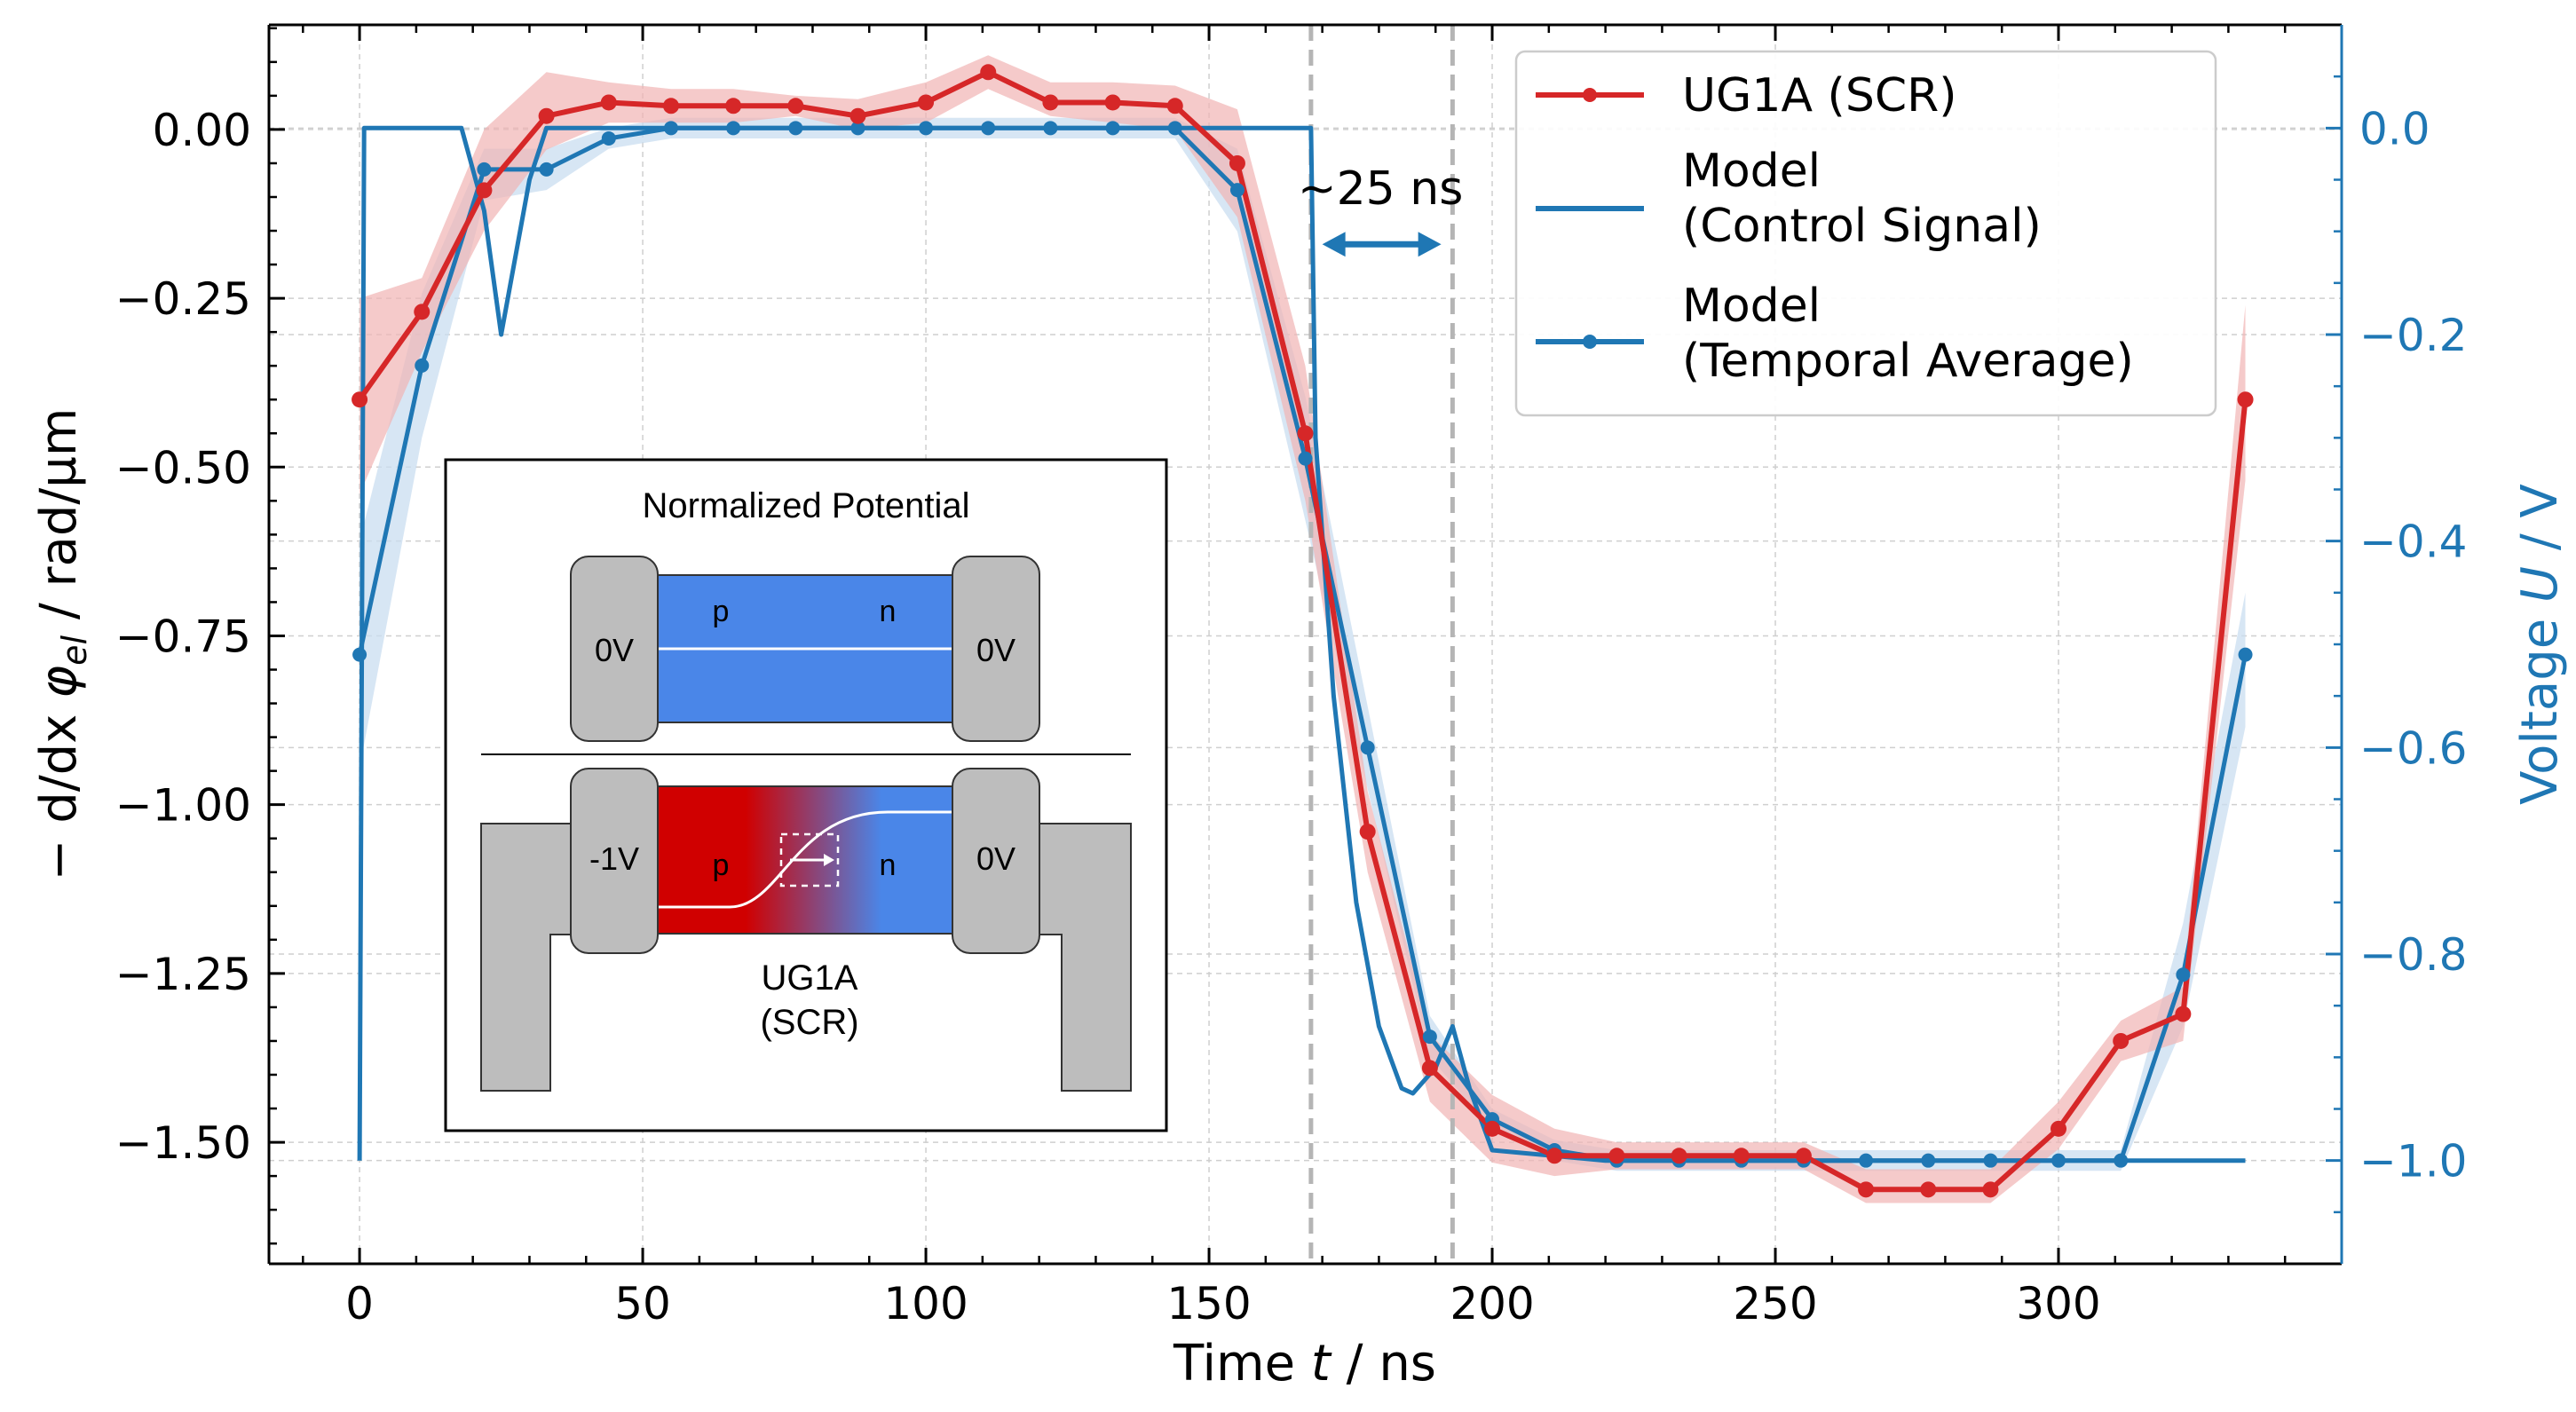 The width and height of the screenshot is (2576, 1412). Describe the element at coordinates (805, 506) in the screenshot. I see `inset-title: Normalized Potential` at that location.